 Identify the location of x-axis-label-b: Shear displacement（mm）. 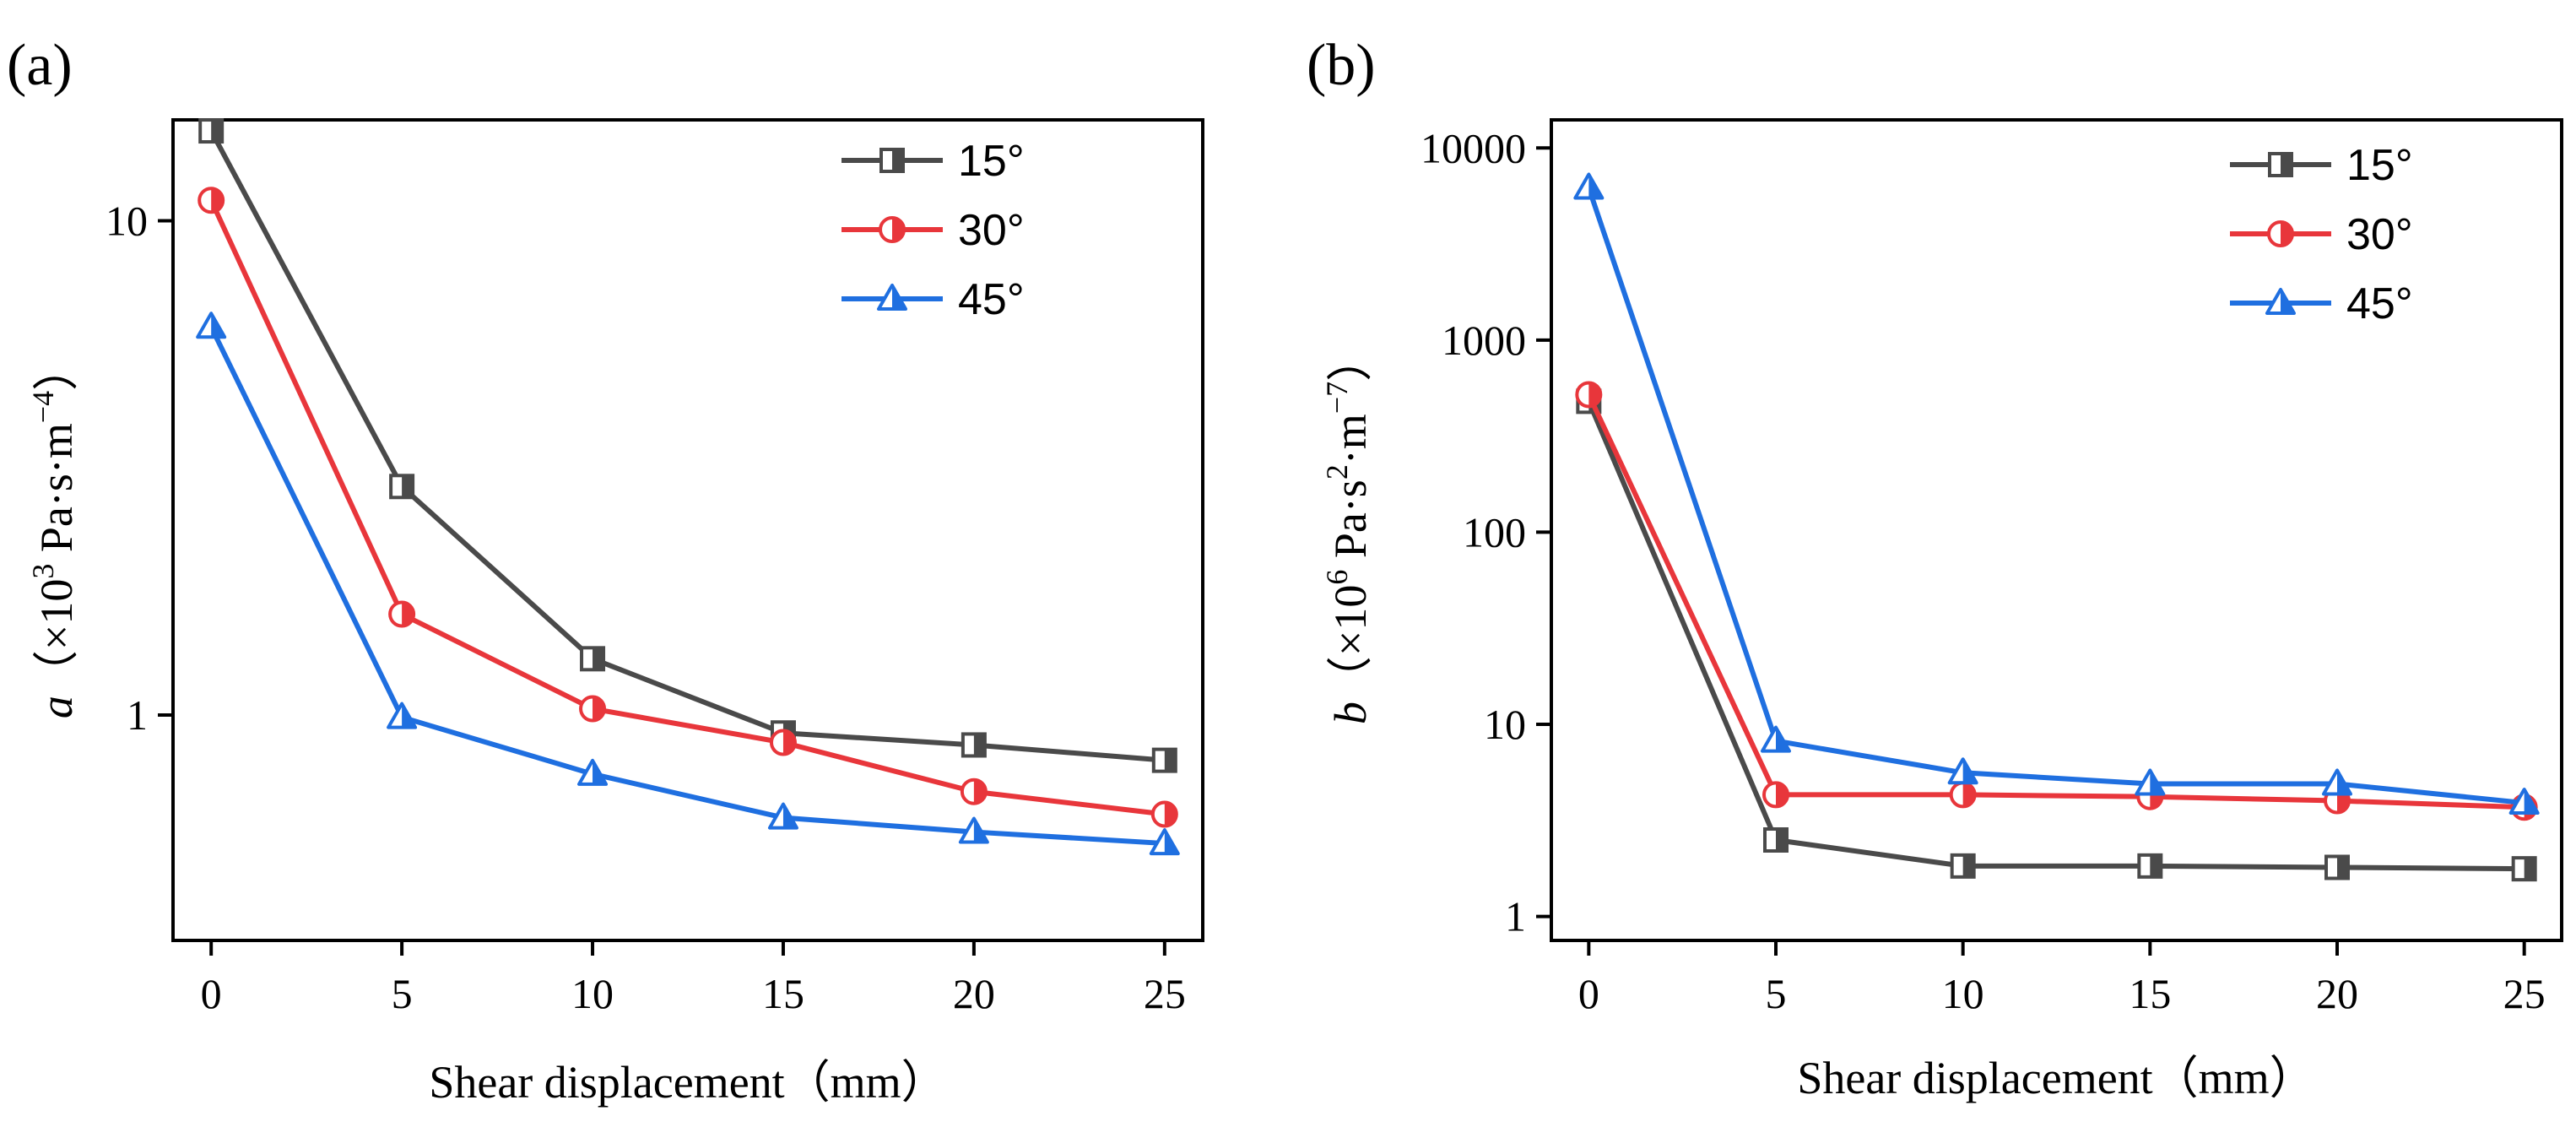
(2055, 1078).